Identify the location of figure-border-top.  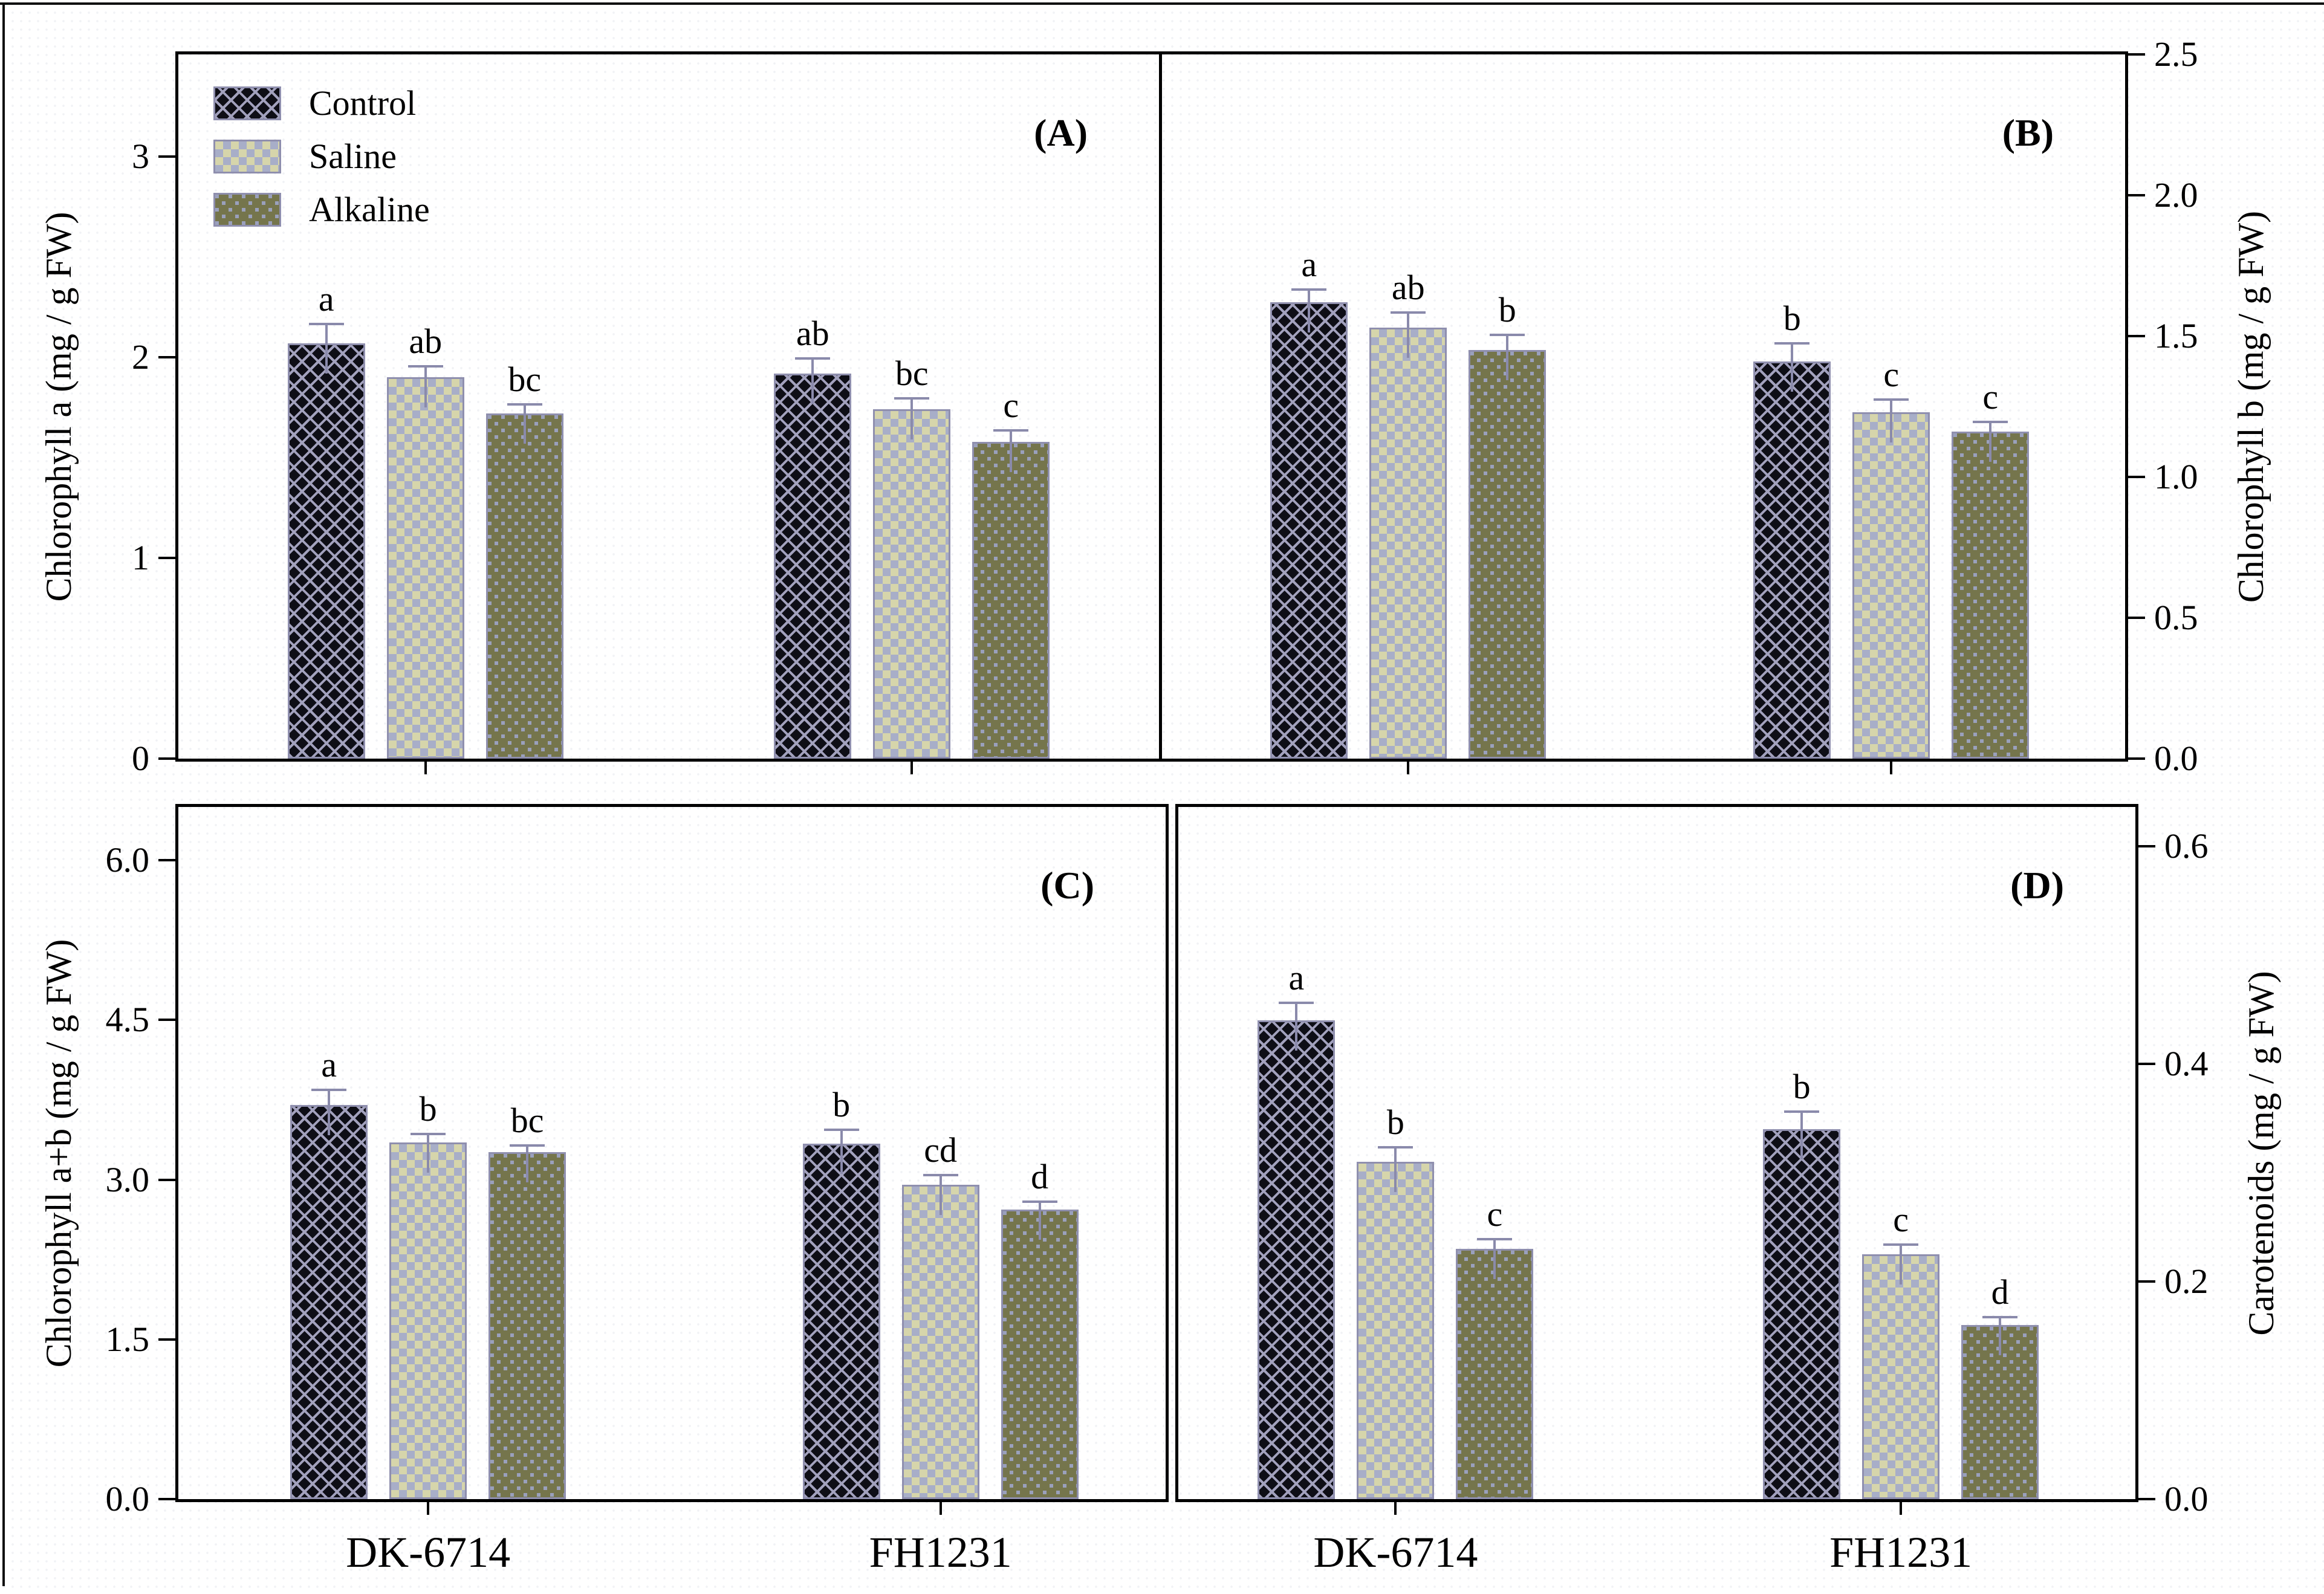
(1162, 4).